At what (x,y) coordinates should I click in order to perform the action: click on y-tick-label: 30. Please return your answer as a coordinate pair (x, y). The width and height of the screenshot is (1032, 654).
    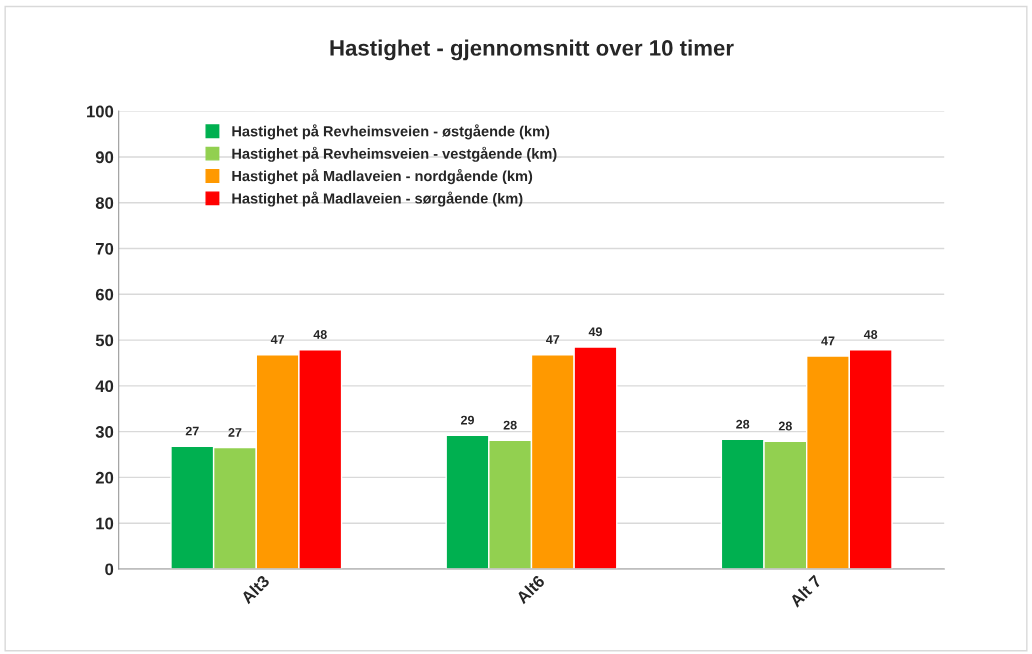
    Looking at the image, I should click on (104, 432).